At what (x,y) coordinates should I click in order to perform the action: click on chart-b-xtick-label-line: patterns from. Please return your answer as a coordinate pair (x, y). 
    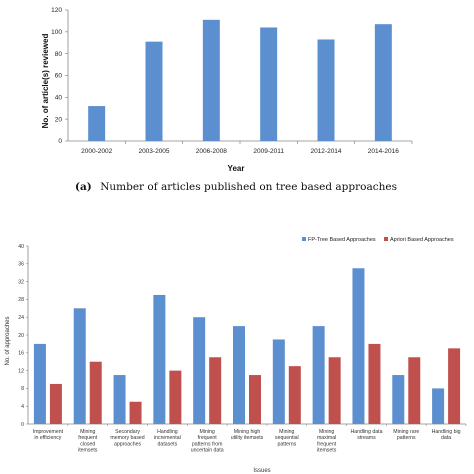
    Looking at the image, I should click on (207, 444).